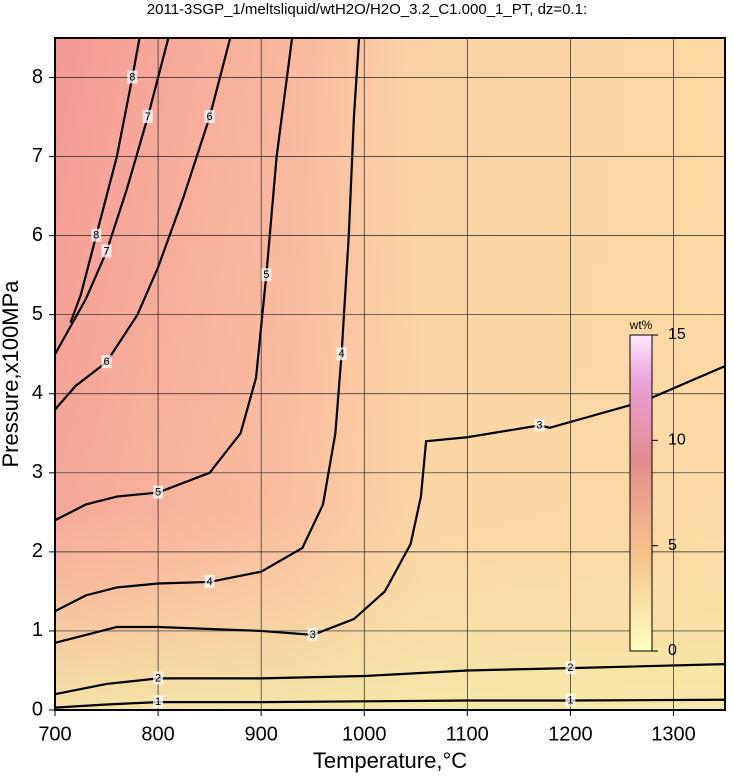 This screenshot has height=781, width=734. What do you see at coordinates (37, 630) in the screenshot?
I see `y-tick-label: 1` at bounding box center [37, 630].